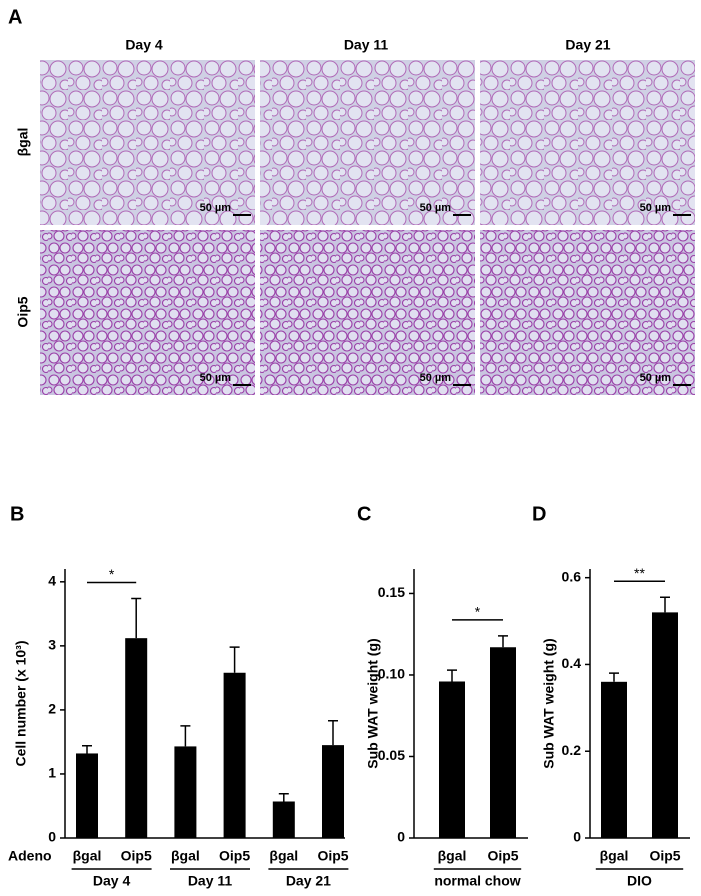 The image size is (701, 896). Describe the element at coordinates (477, 881) in the screenshot. I see `group-label: normal chow` at that location.